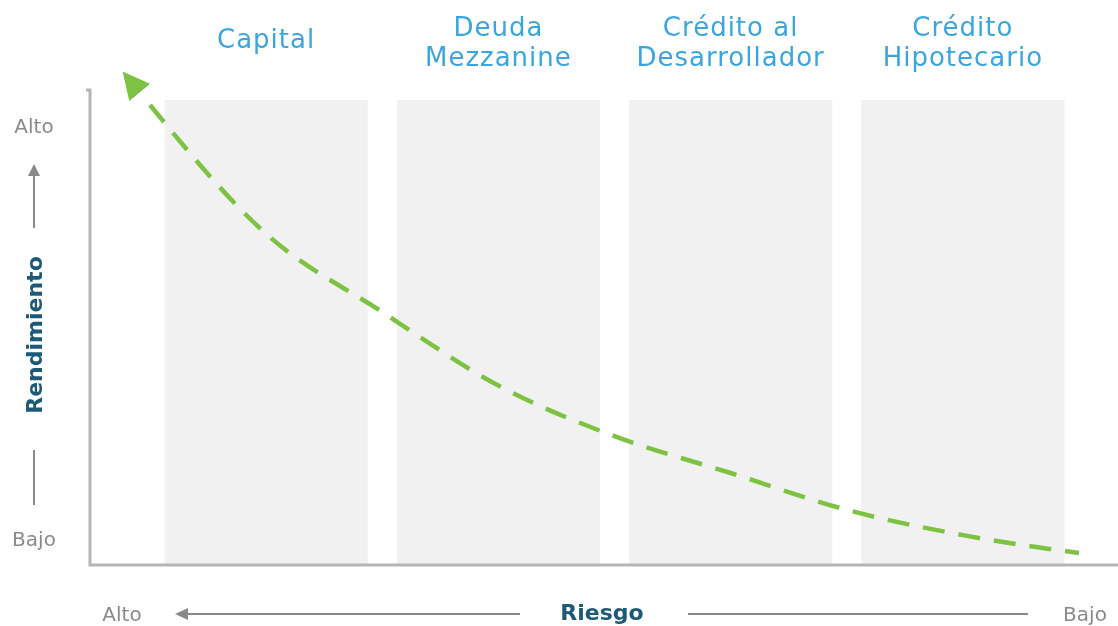 This screenshot has height=626, width=1118. I want to click on x-tick-label: Crédito al Desarrollador, so click(730, 42).